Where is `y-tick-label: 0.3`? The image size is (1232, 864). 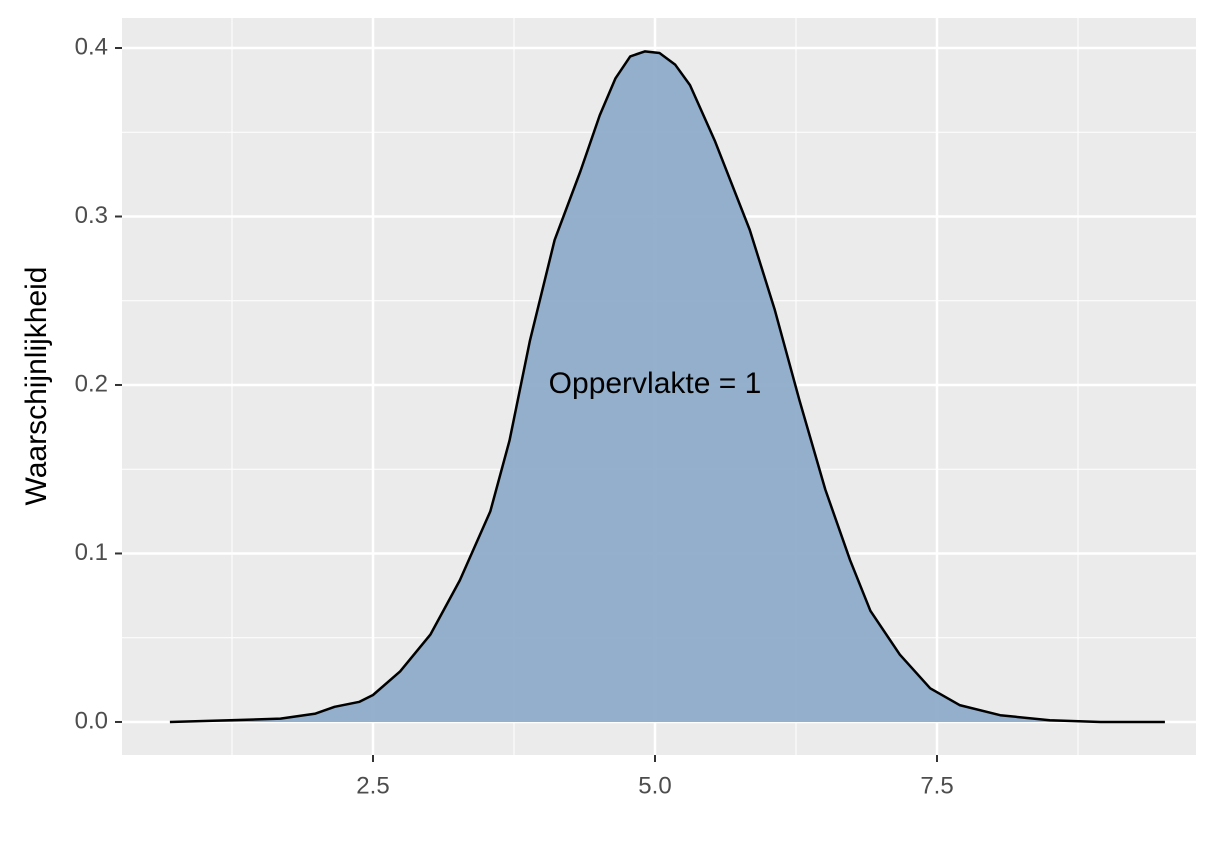
y-tick-label: 0.3 is located at coordinates (91, 215).